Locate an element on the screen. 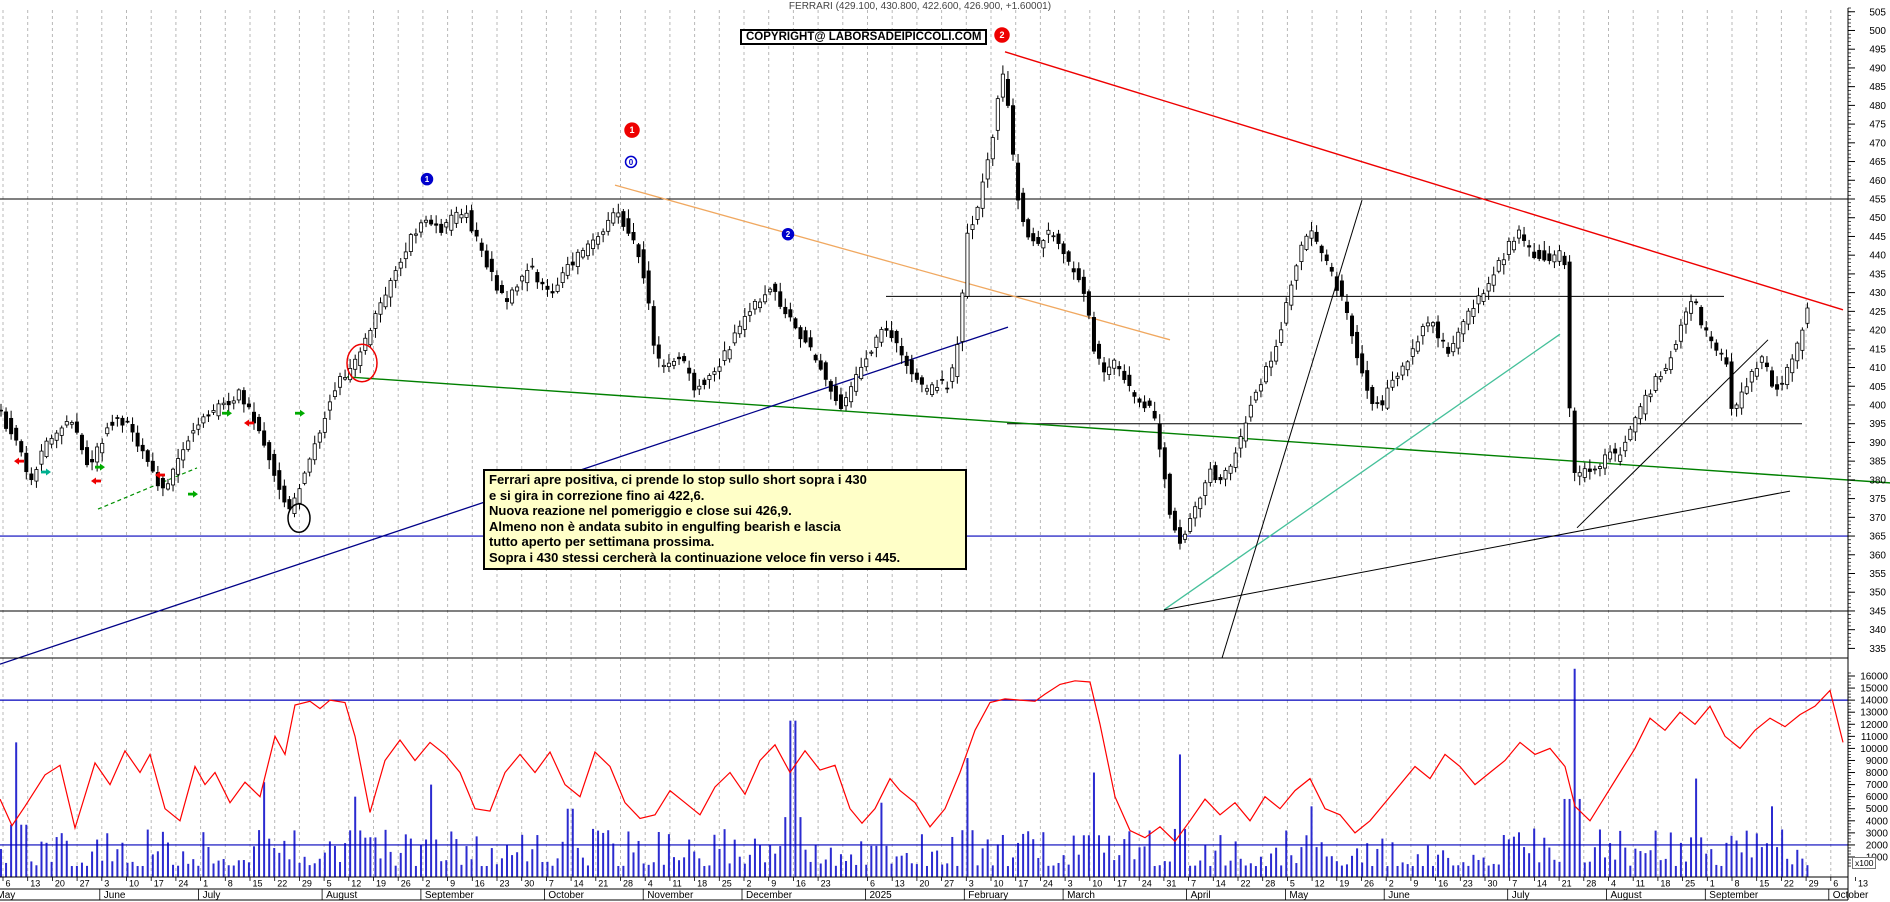 The width and height of the screenshot is (1890, 902). svg-text: 4000 is located at coordinates (1877, 821).